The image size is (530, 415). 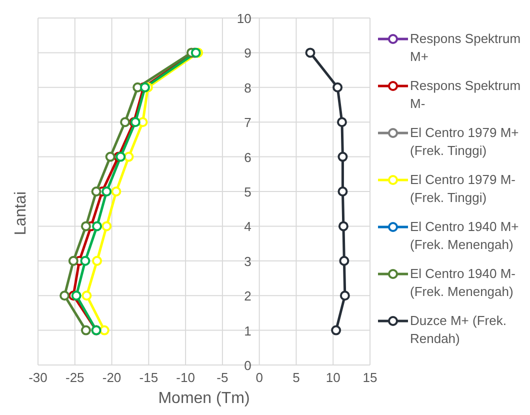 What do you see at coordinates (459, 330) in the screenshot?
I see `legend-label: Duzce M+ (Frek. Rendah)` at bounding box center [459, 330].